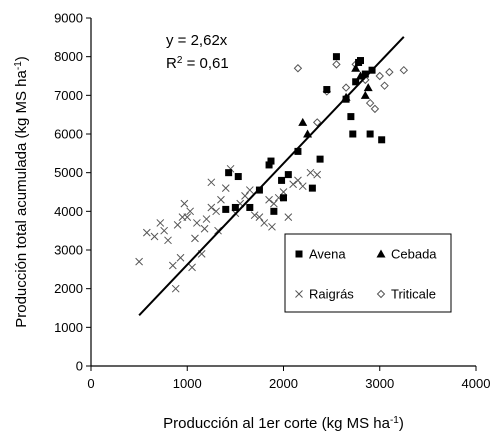  What do you see at coordinates (276, 423) in the screenshot?
I see `x-axis-title-main: Producción al 1er corte (kg MS ha` at bounding box center [276, 423].